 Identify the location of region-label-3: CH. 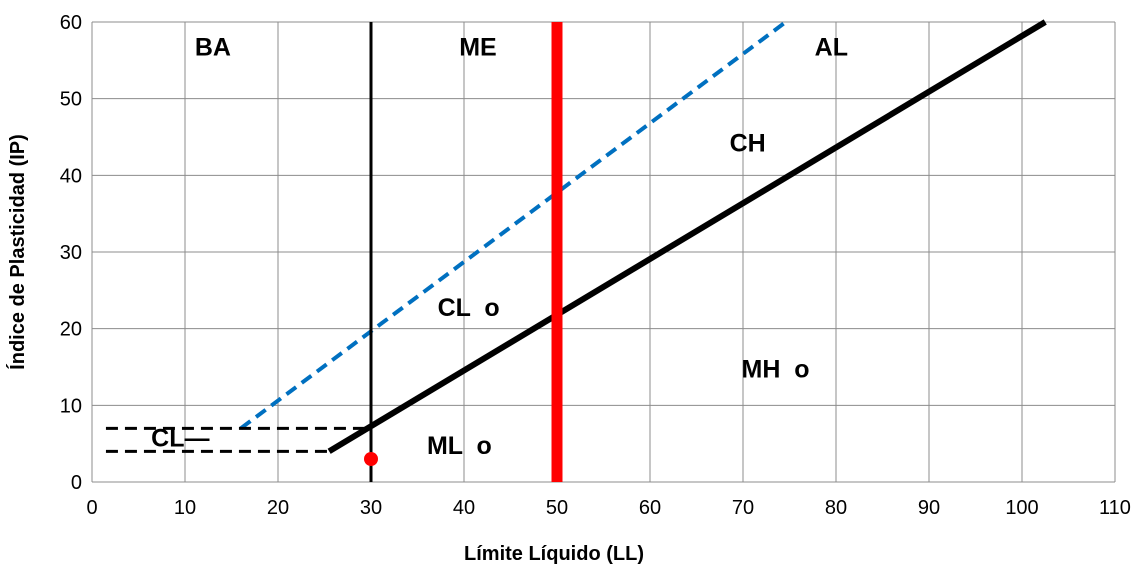
(748, 143).